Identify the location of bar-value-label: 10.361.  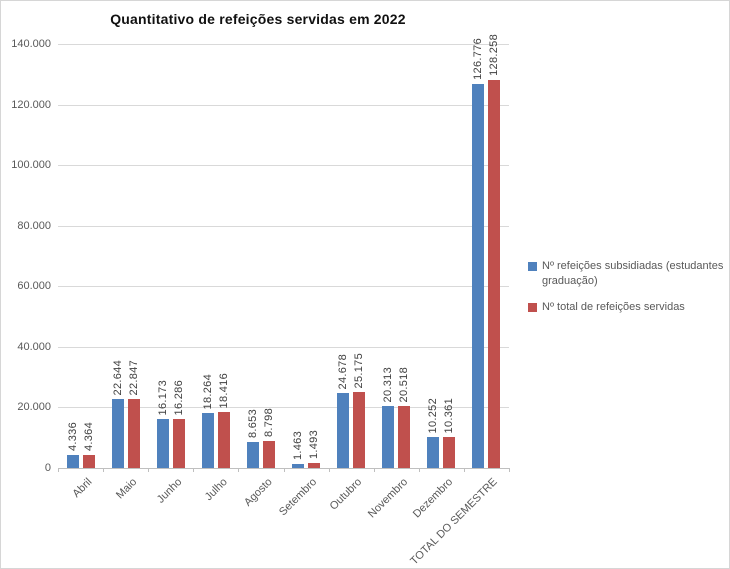
(449, 415).